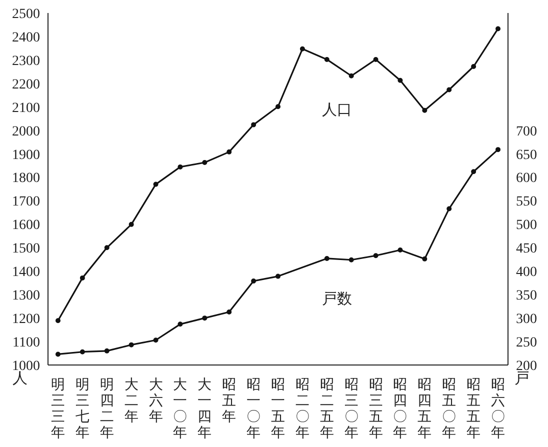  Describe the element at coordinates (26, 320) in the screenshot. I see `y-tick-label: 1200` at that location.